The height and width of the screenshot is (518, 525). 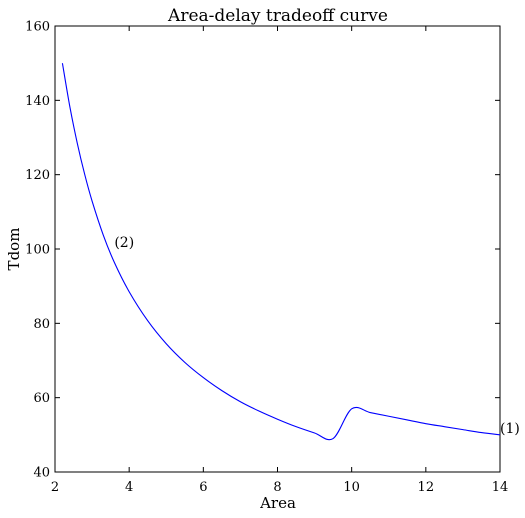 I want to click on annotation-label: (1), so click(x=510, y=429).